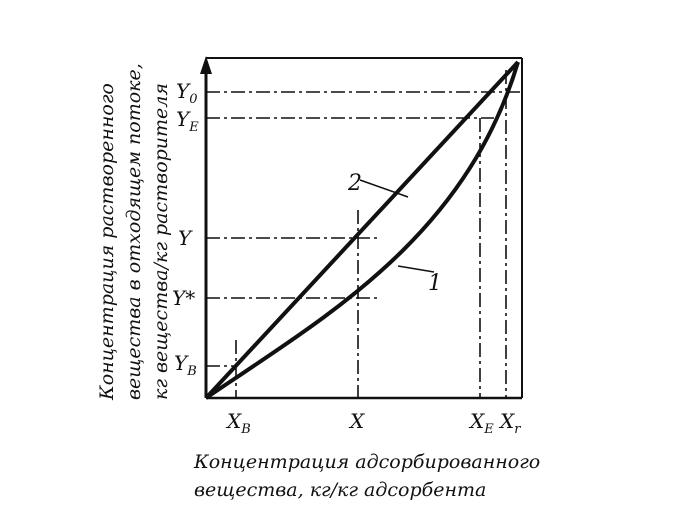 The height and width of the screenshot is (522, 686). What do you see at coordinates (435, 283) in the screenshot?
I see `curve-1-label: 1` at bounding box center [435, 283].